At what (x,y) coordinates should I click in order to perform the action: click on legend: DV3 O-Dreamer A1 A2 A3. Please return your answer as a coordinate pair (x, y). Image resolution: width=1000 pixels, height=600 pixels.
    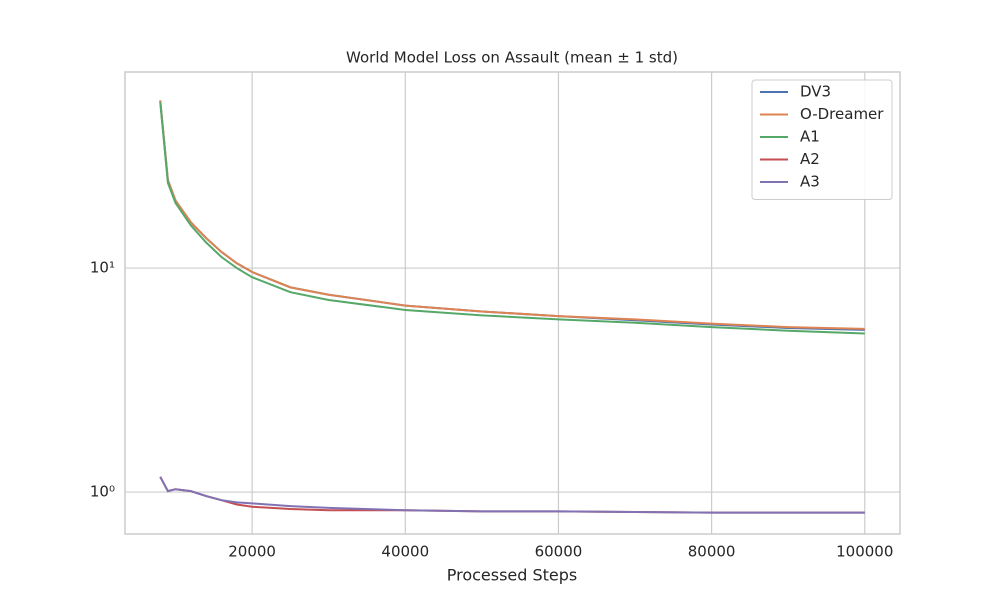
    Looking at the image, I should click on (822, 139).